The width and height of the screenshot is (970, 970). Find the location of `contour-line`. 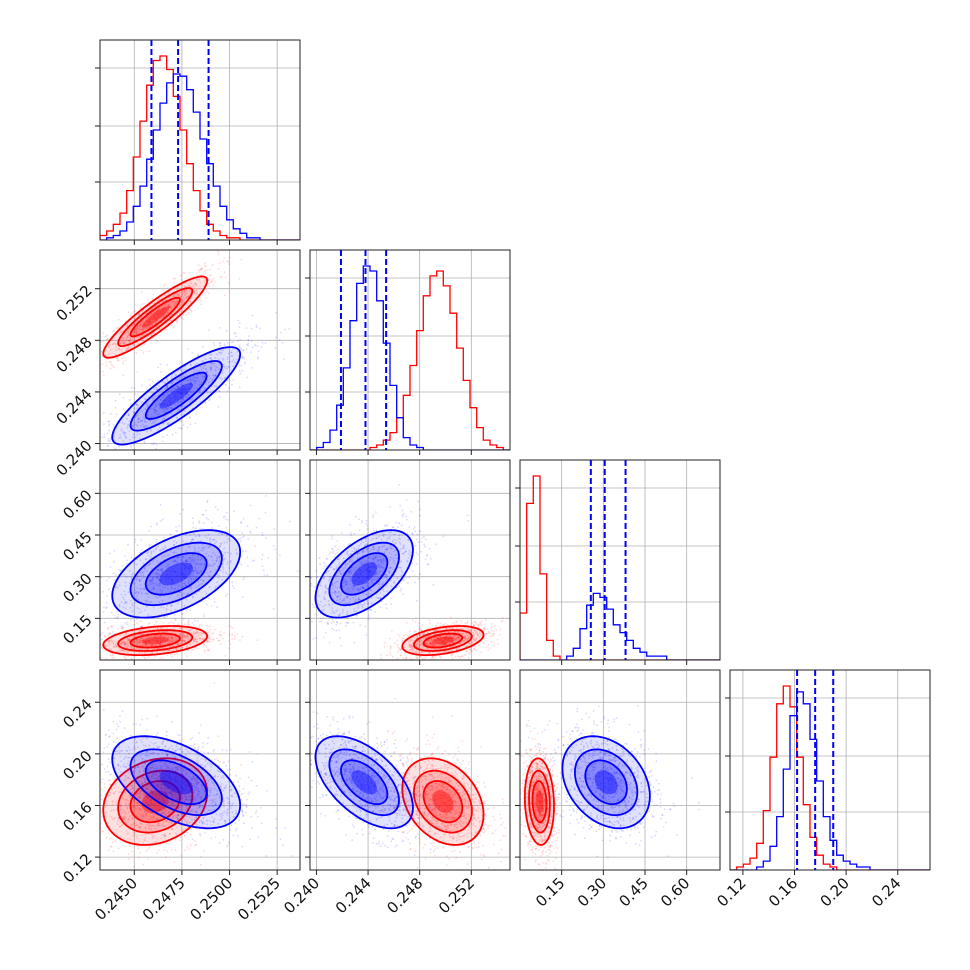

contour-line is located at coordinates (155, 317).